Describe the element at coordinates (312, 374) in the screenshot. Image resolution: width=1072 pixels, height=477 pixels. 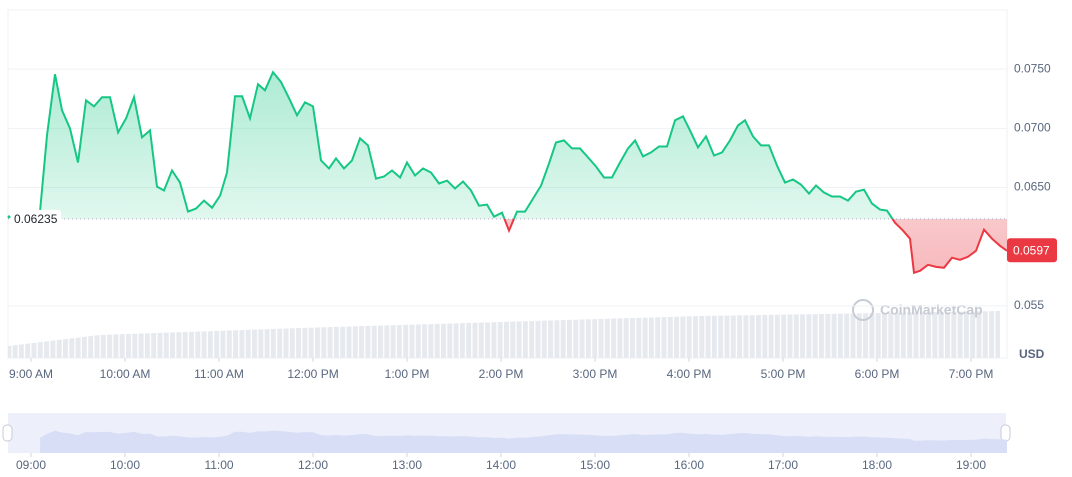
I see `x-tick-label: 12:00 PM` at that location.